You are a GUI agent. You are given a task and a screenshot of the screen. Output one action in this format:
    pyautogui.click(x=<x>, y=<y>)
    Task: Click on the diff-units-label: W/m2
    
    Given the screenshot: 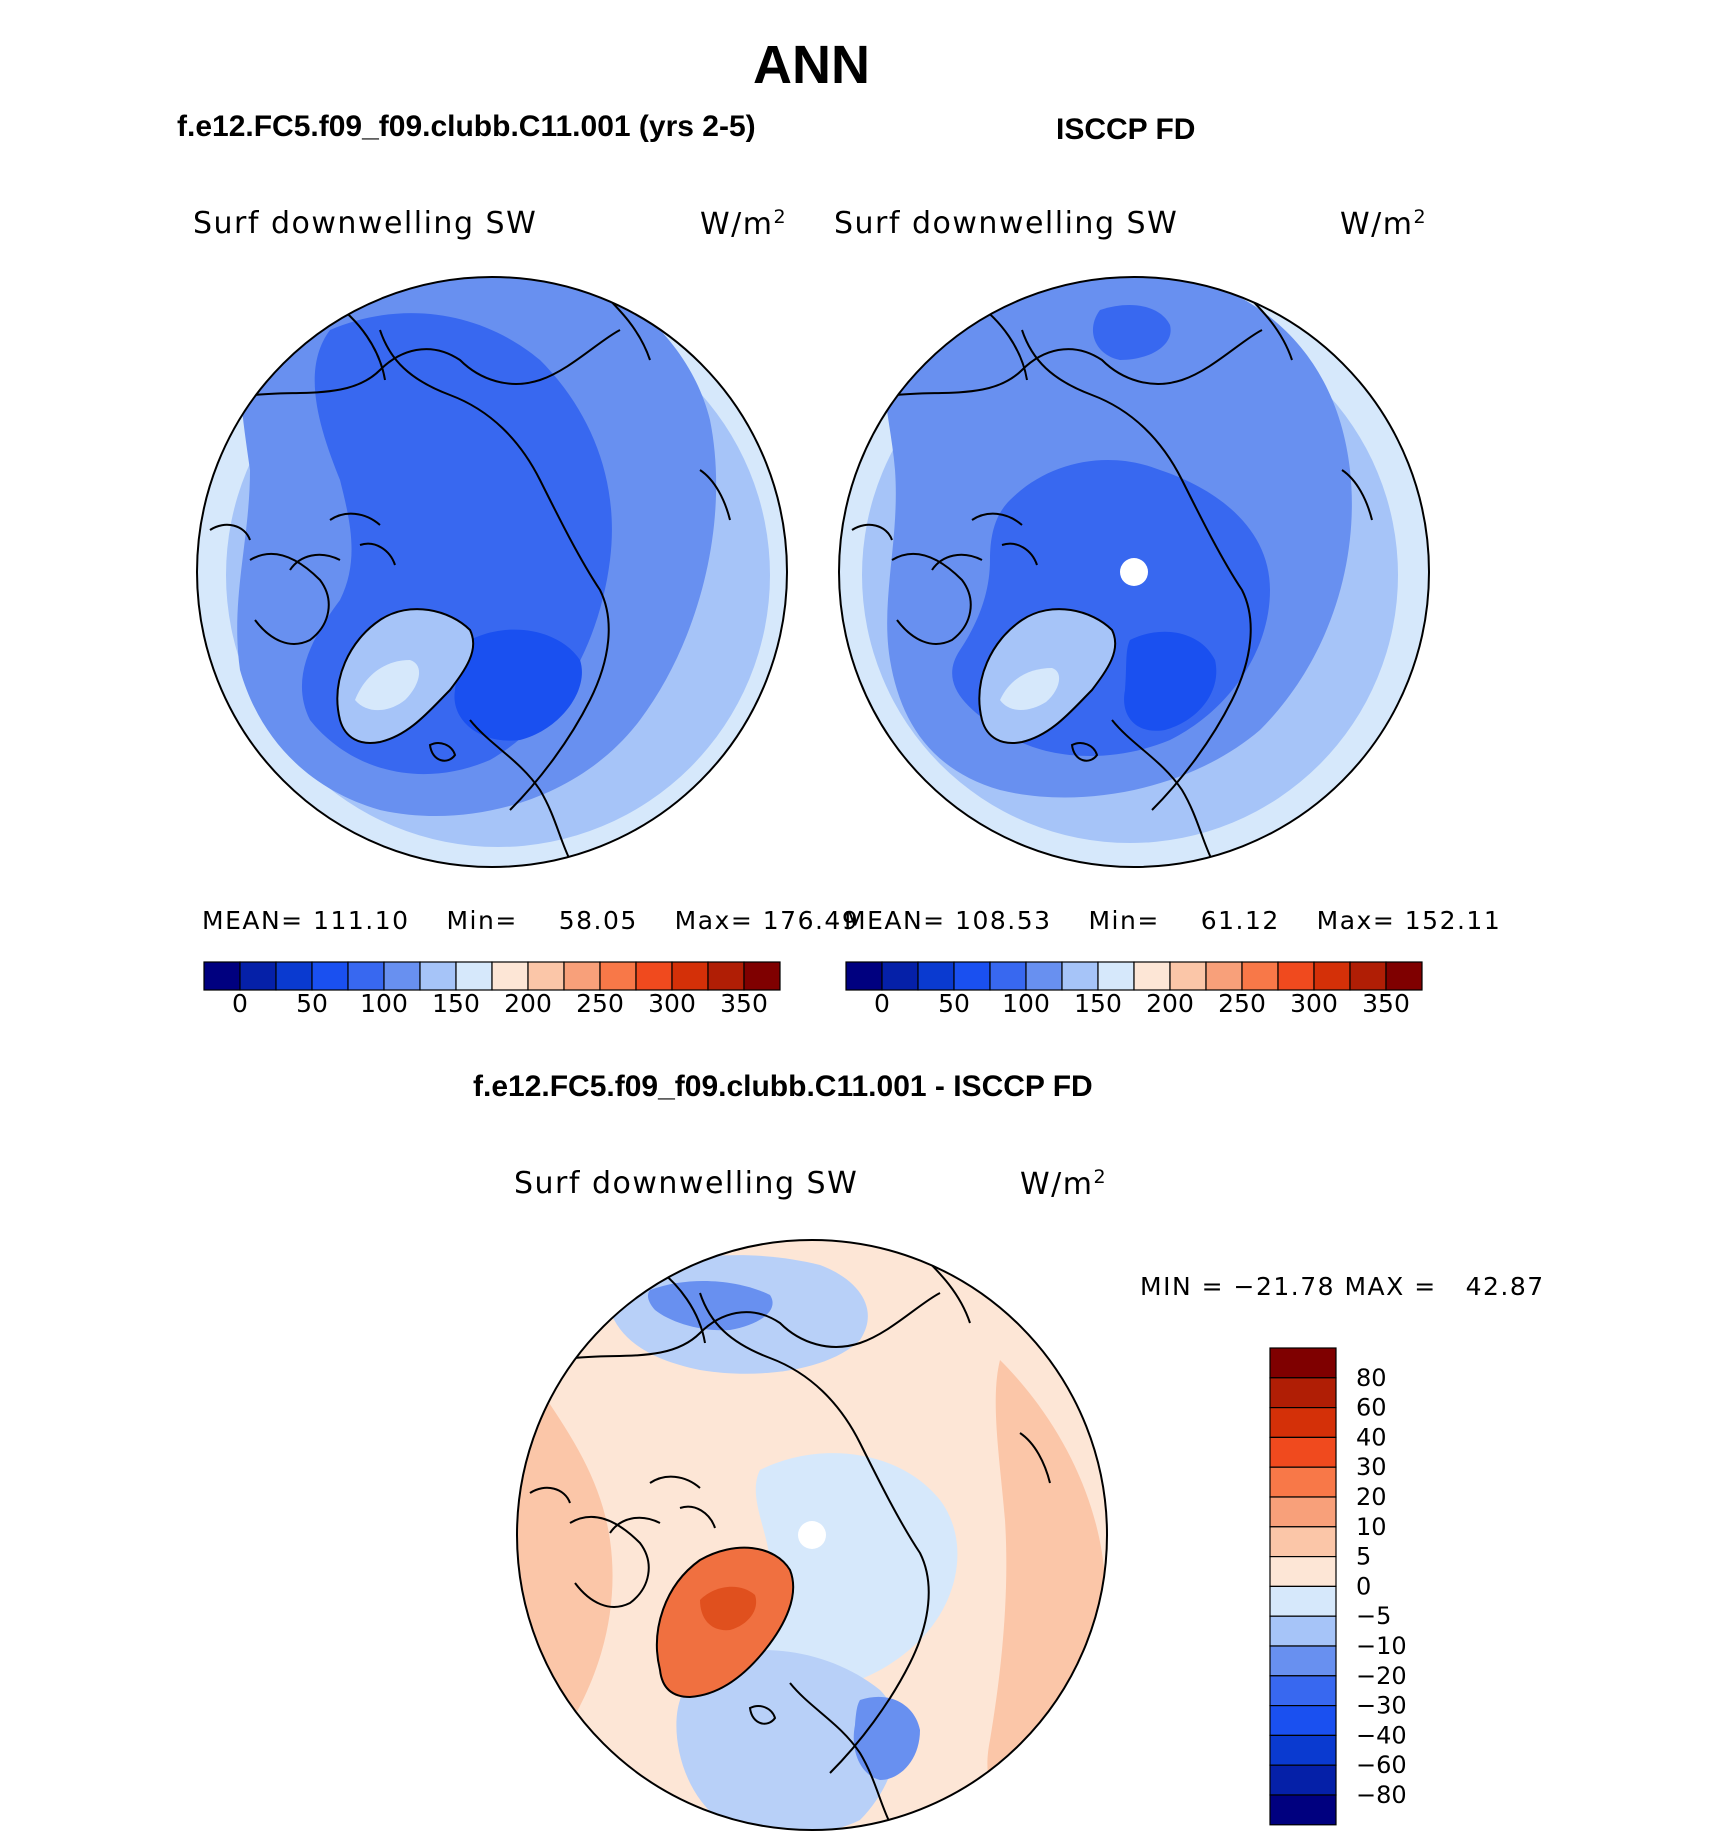 What is the action you would take?
    pyautogui.click(x=1063, y=1184)
    